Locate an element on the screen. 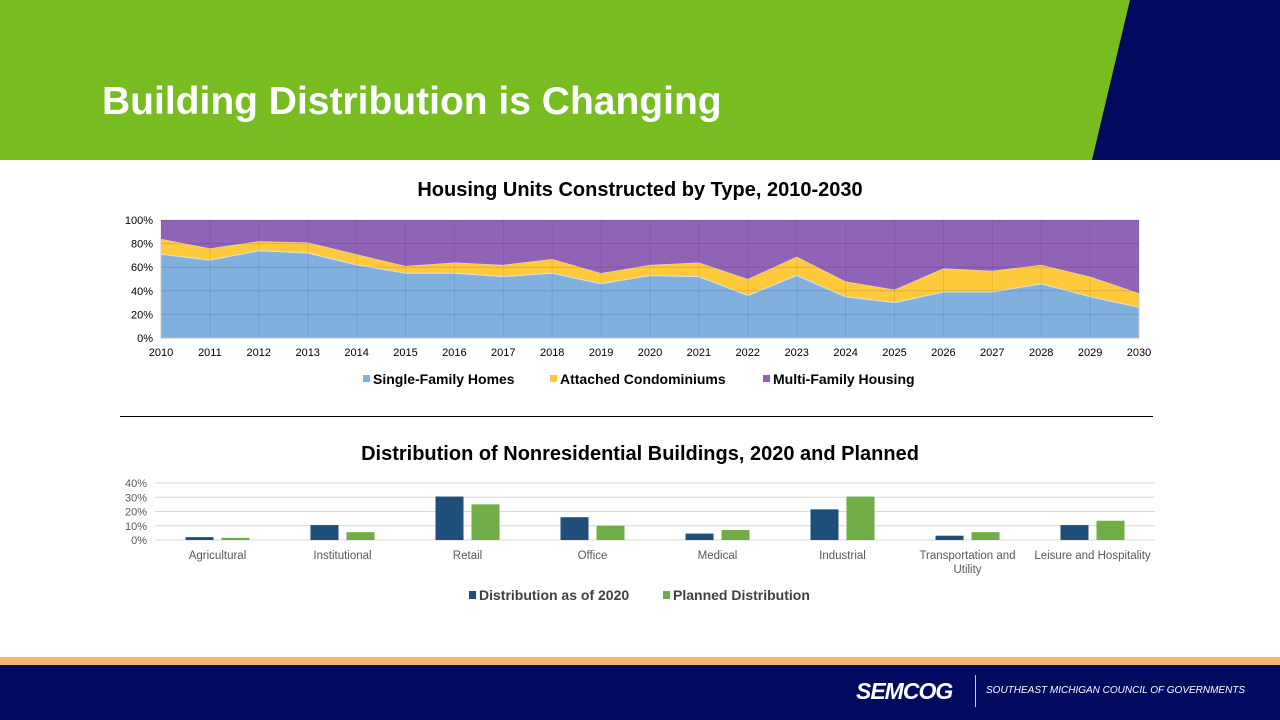 This screenshot has height=720, width=1280. x-tick-label: 2019 is located at coordinates (601, 353).